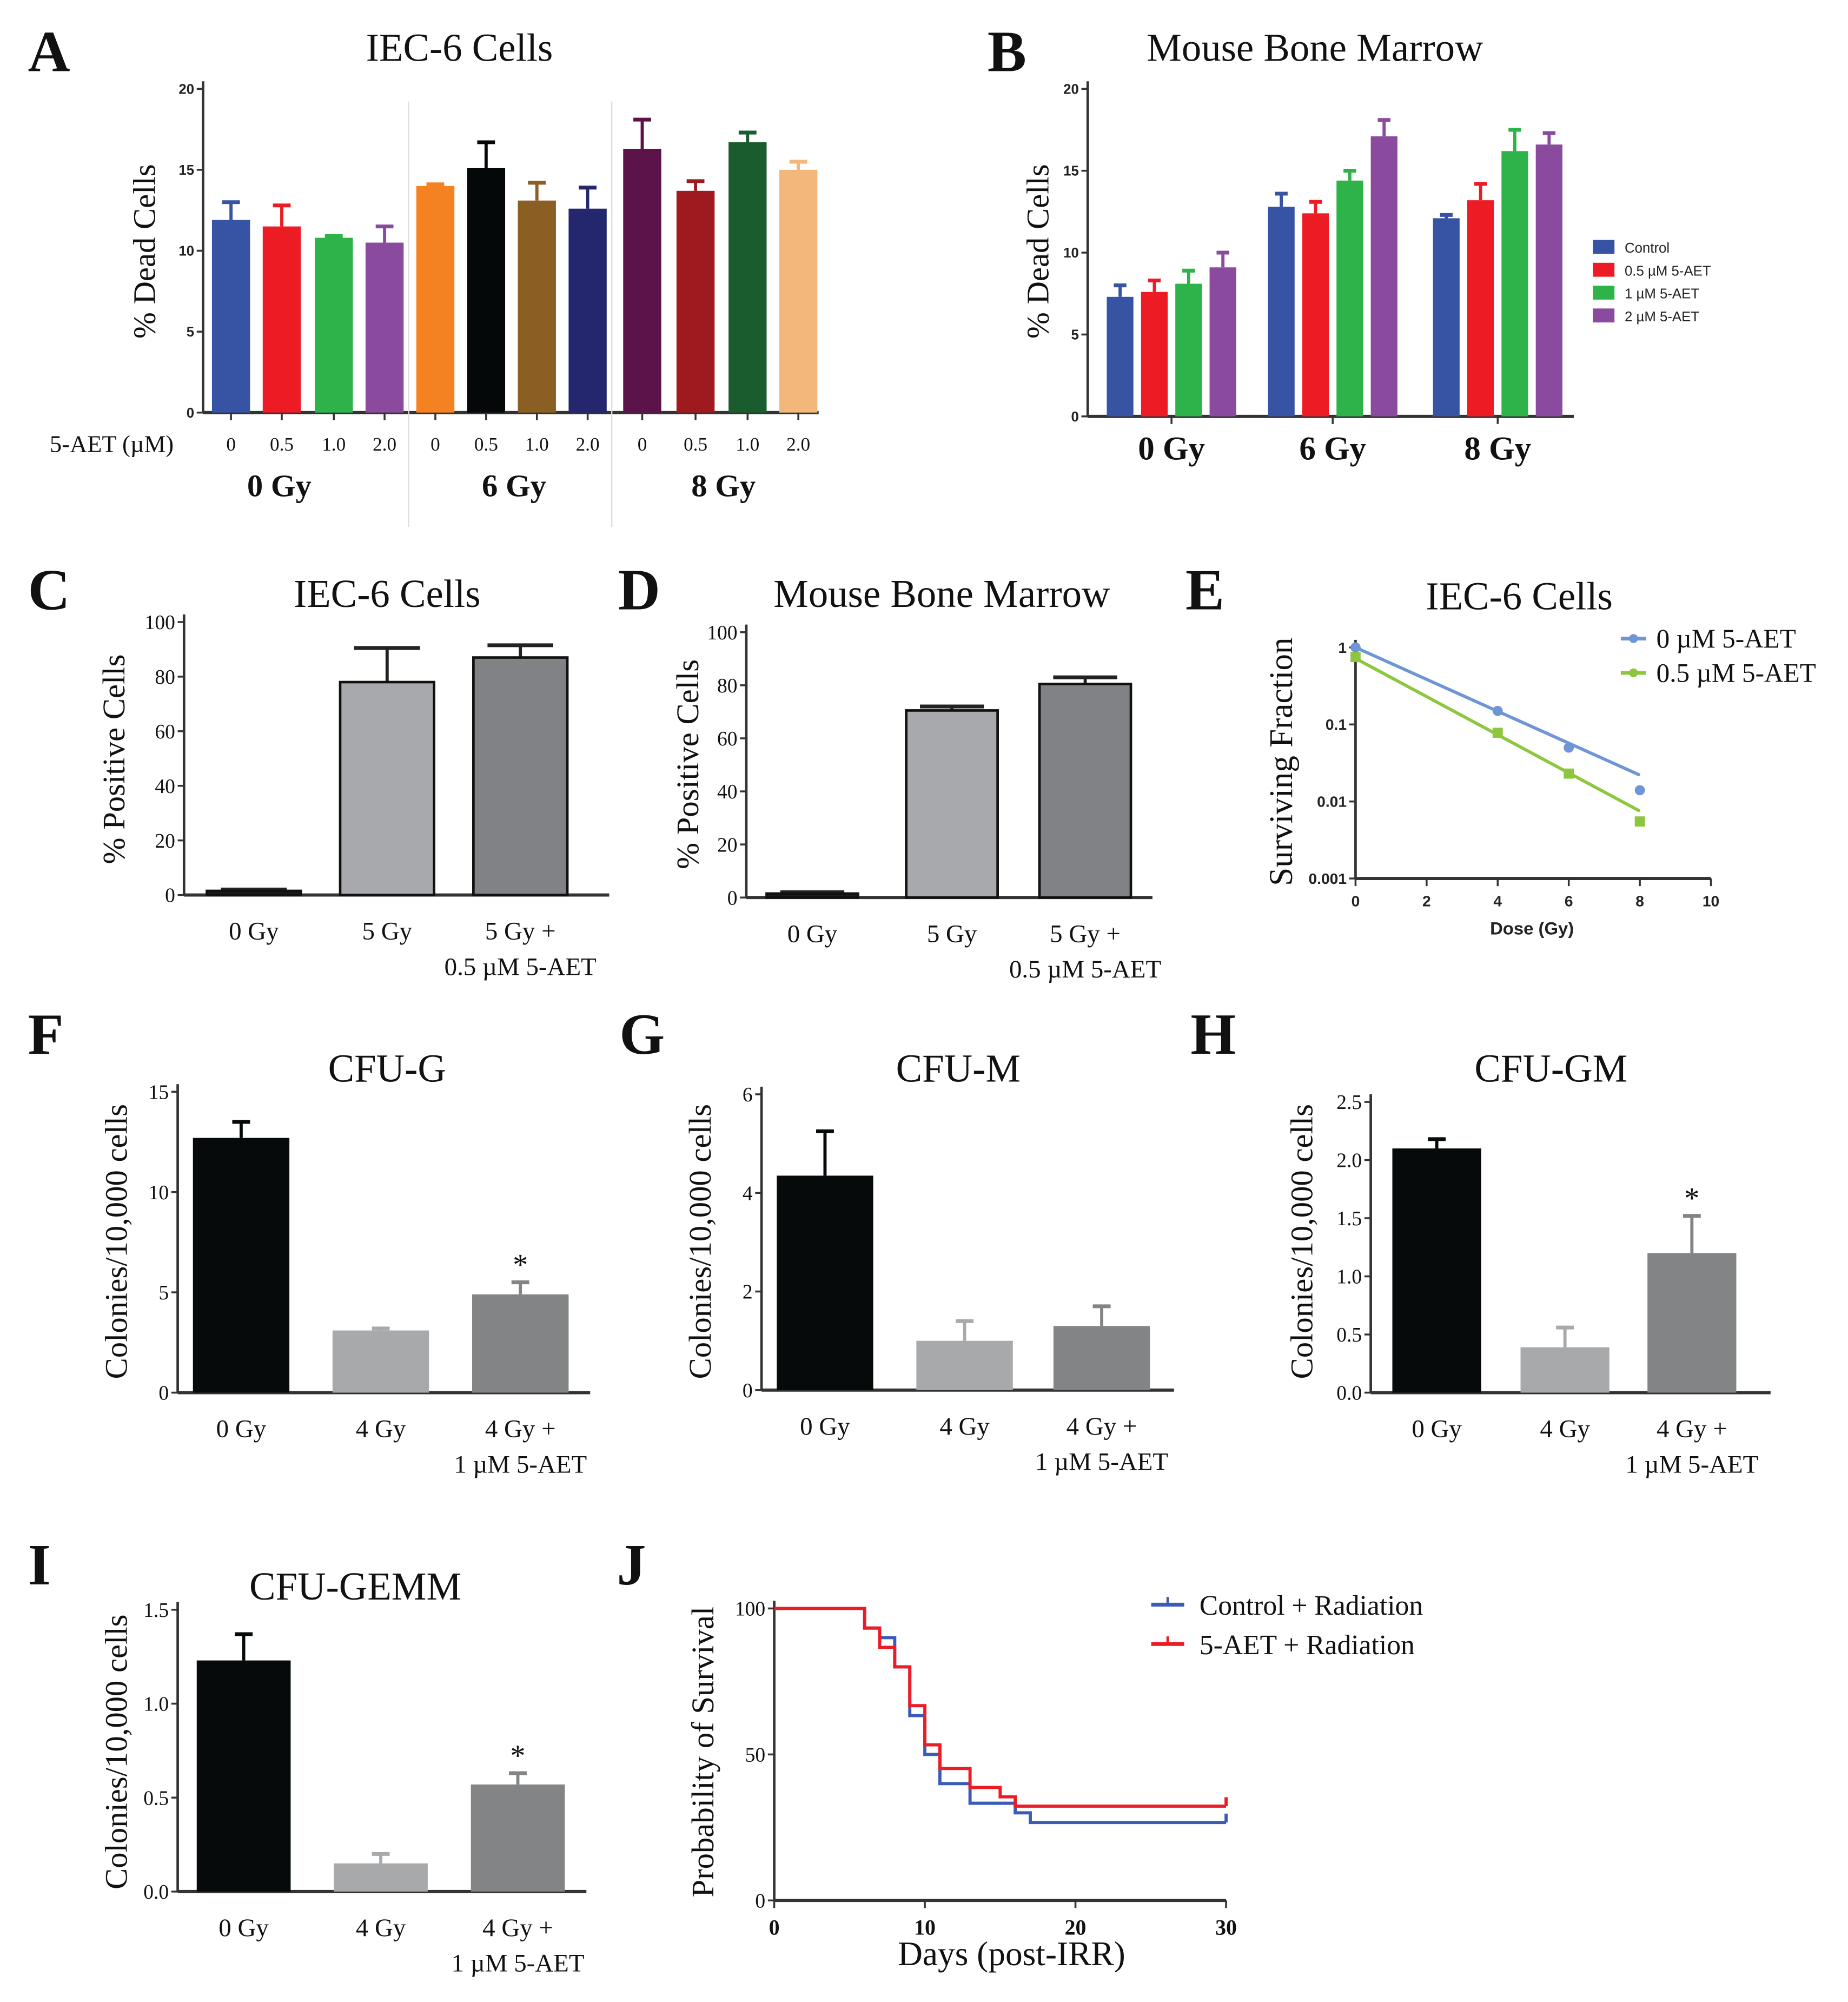 This screenshot has height=2002, width=1848. What do you see at coordinates (1349, 1277) in the screenshot?
I see `y-tick-label: 1.0` at bounding box center [1349, 1277].